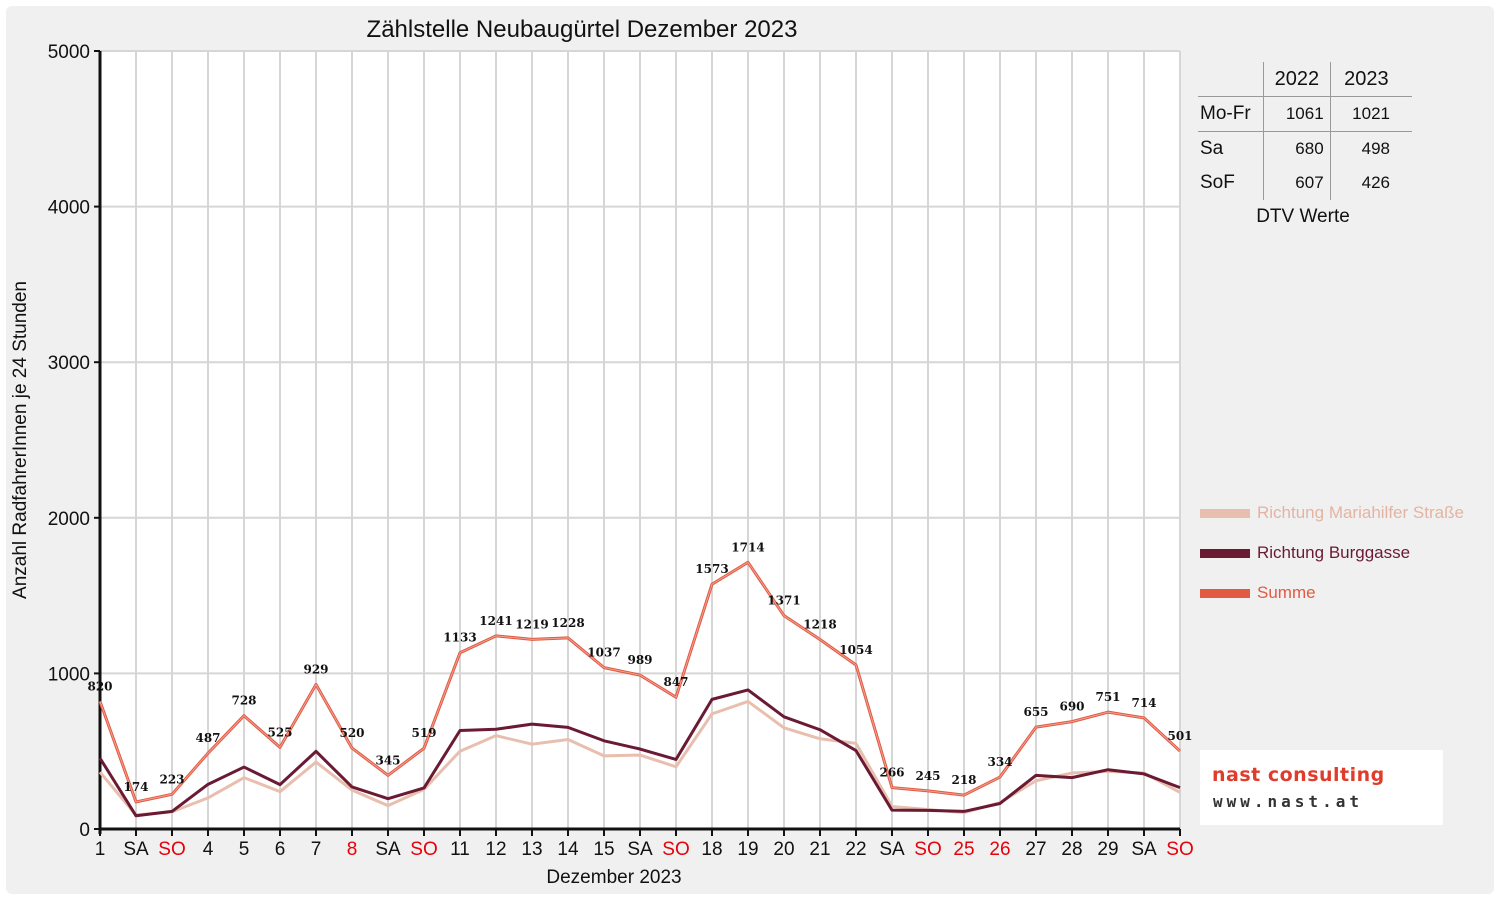  Describe the element at coordinates (279, 732) in the screenshot. I see `data-label: 525` at that location.